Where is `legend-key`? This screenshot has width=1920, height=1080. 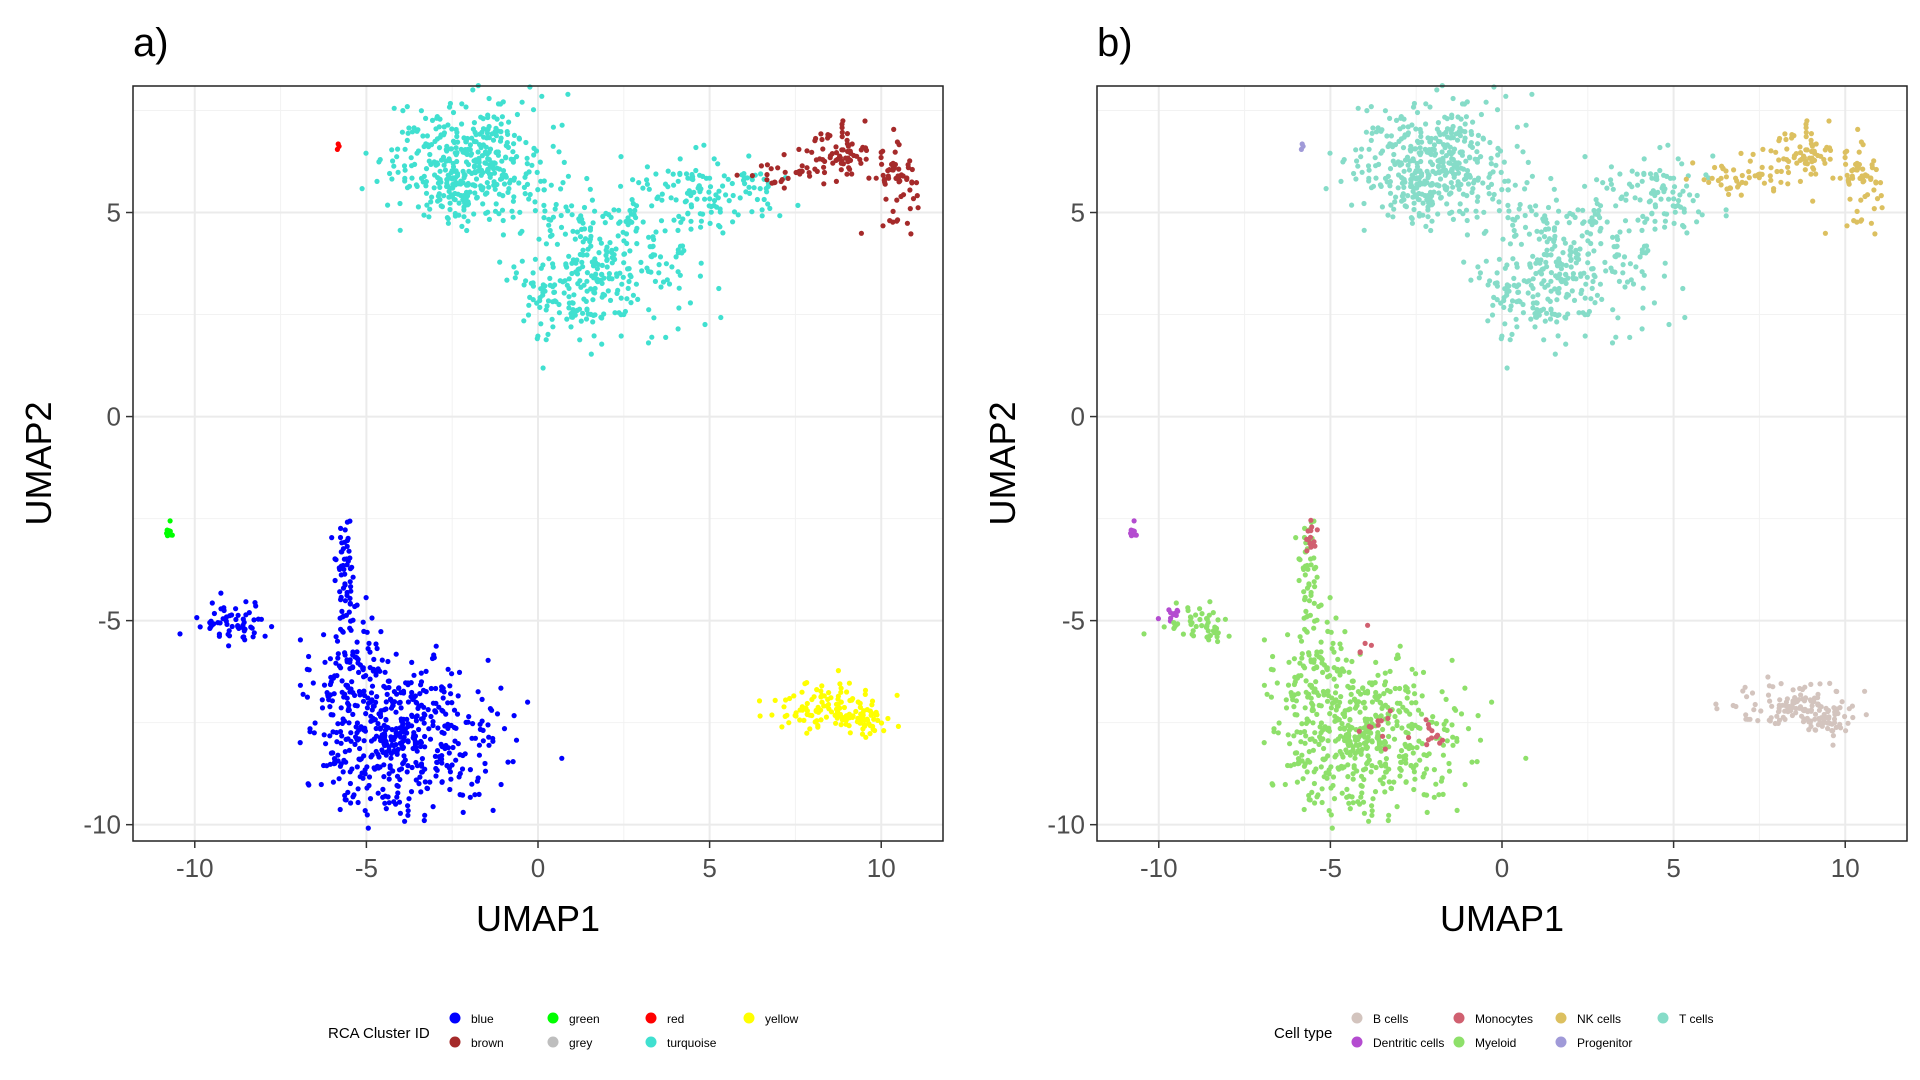 legend-key is located at coordinates (1561, 1018).